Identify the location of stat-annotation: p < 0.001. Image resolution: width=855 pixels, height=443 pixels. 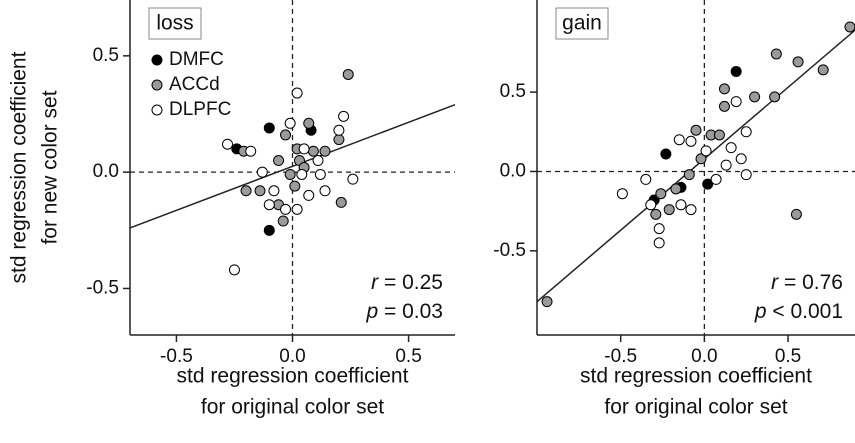
(798, 311).